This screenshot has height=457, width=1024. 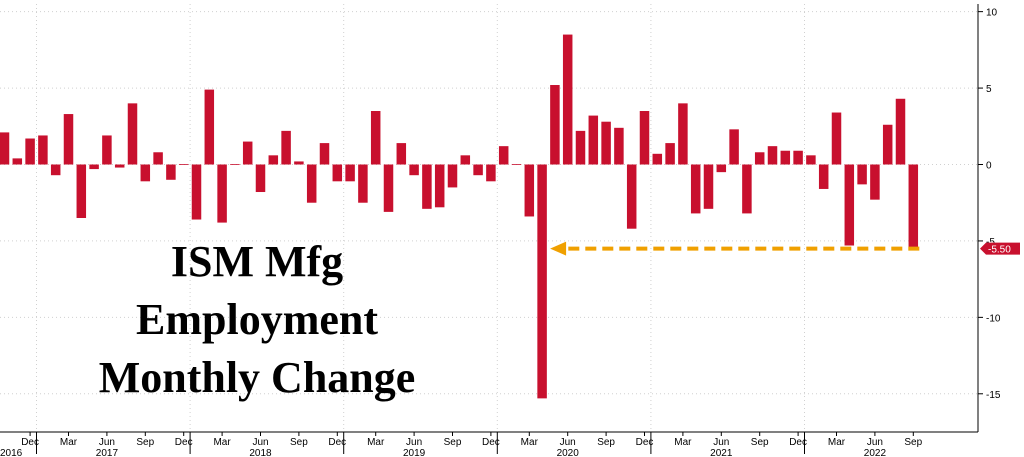 I want to click on x-year-label: 2017, so click(x=107, y=452).